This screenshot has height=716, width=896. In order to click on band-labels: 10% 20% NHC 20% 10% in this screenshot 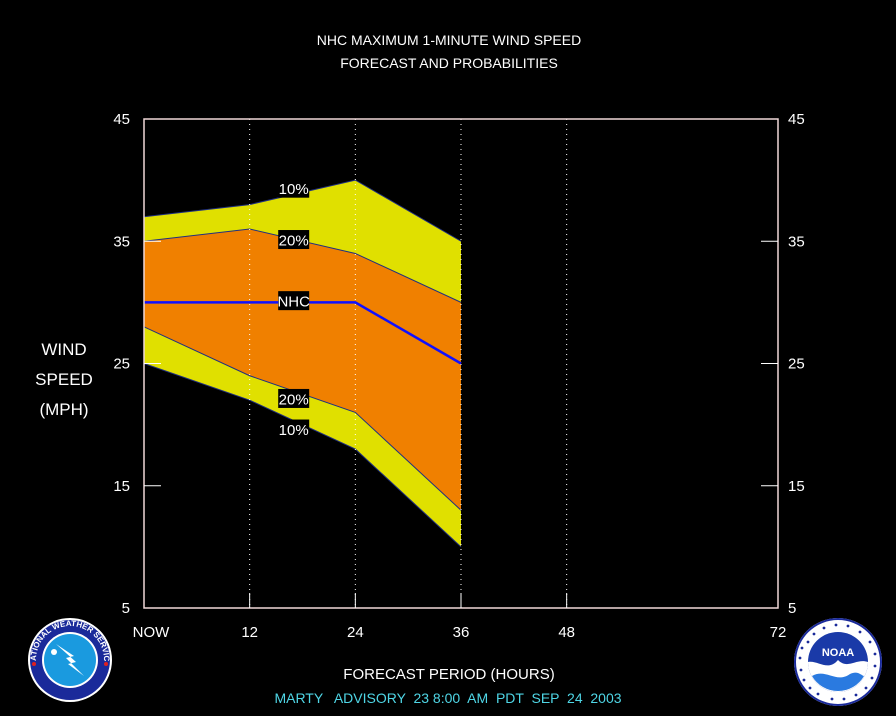, I will do `click(293, 308)`.